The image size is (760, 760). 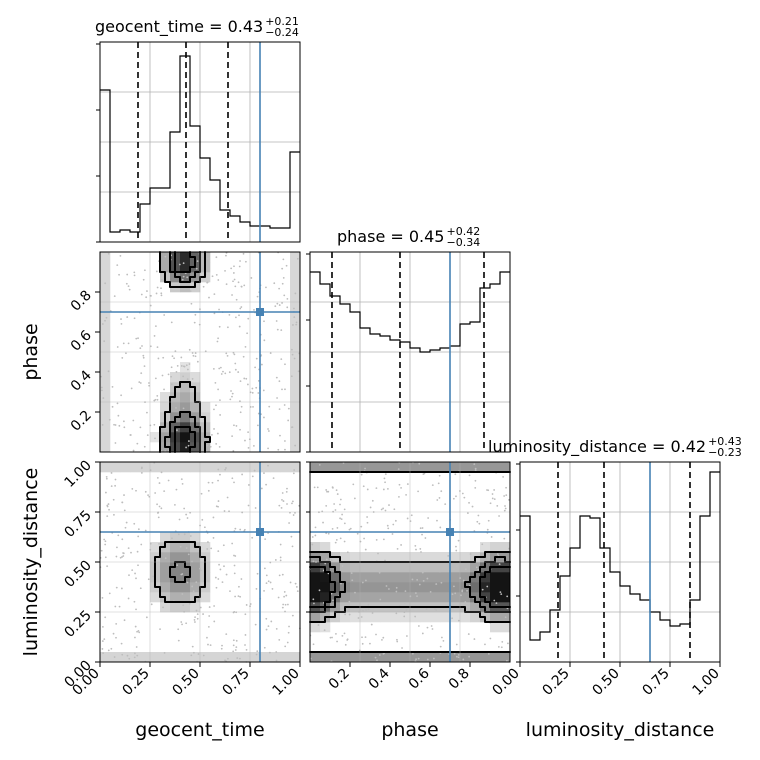 I want to click on y-tick-label-luminosity_distance: 1.00, so click(x=77, y=474).